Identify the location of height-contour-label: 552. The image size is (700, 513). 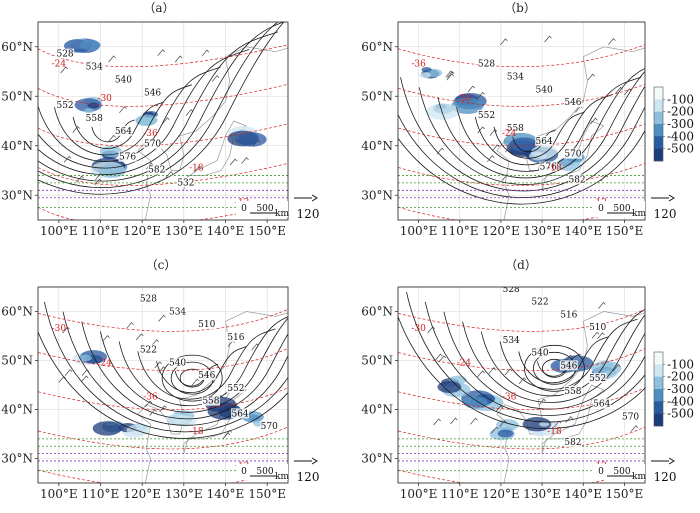
(64, 106).